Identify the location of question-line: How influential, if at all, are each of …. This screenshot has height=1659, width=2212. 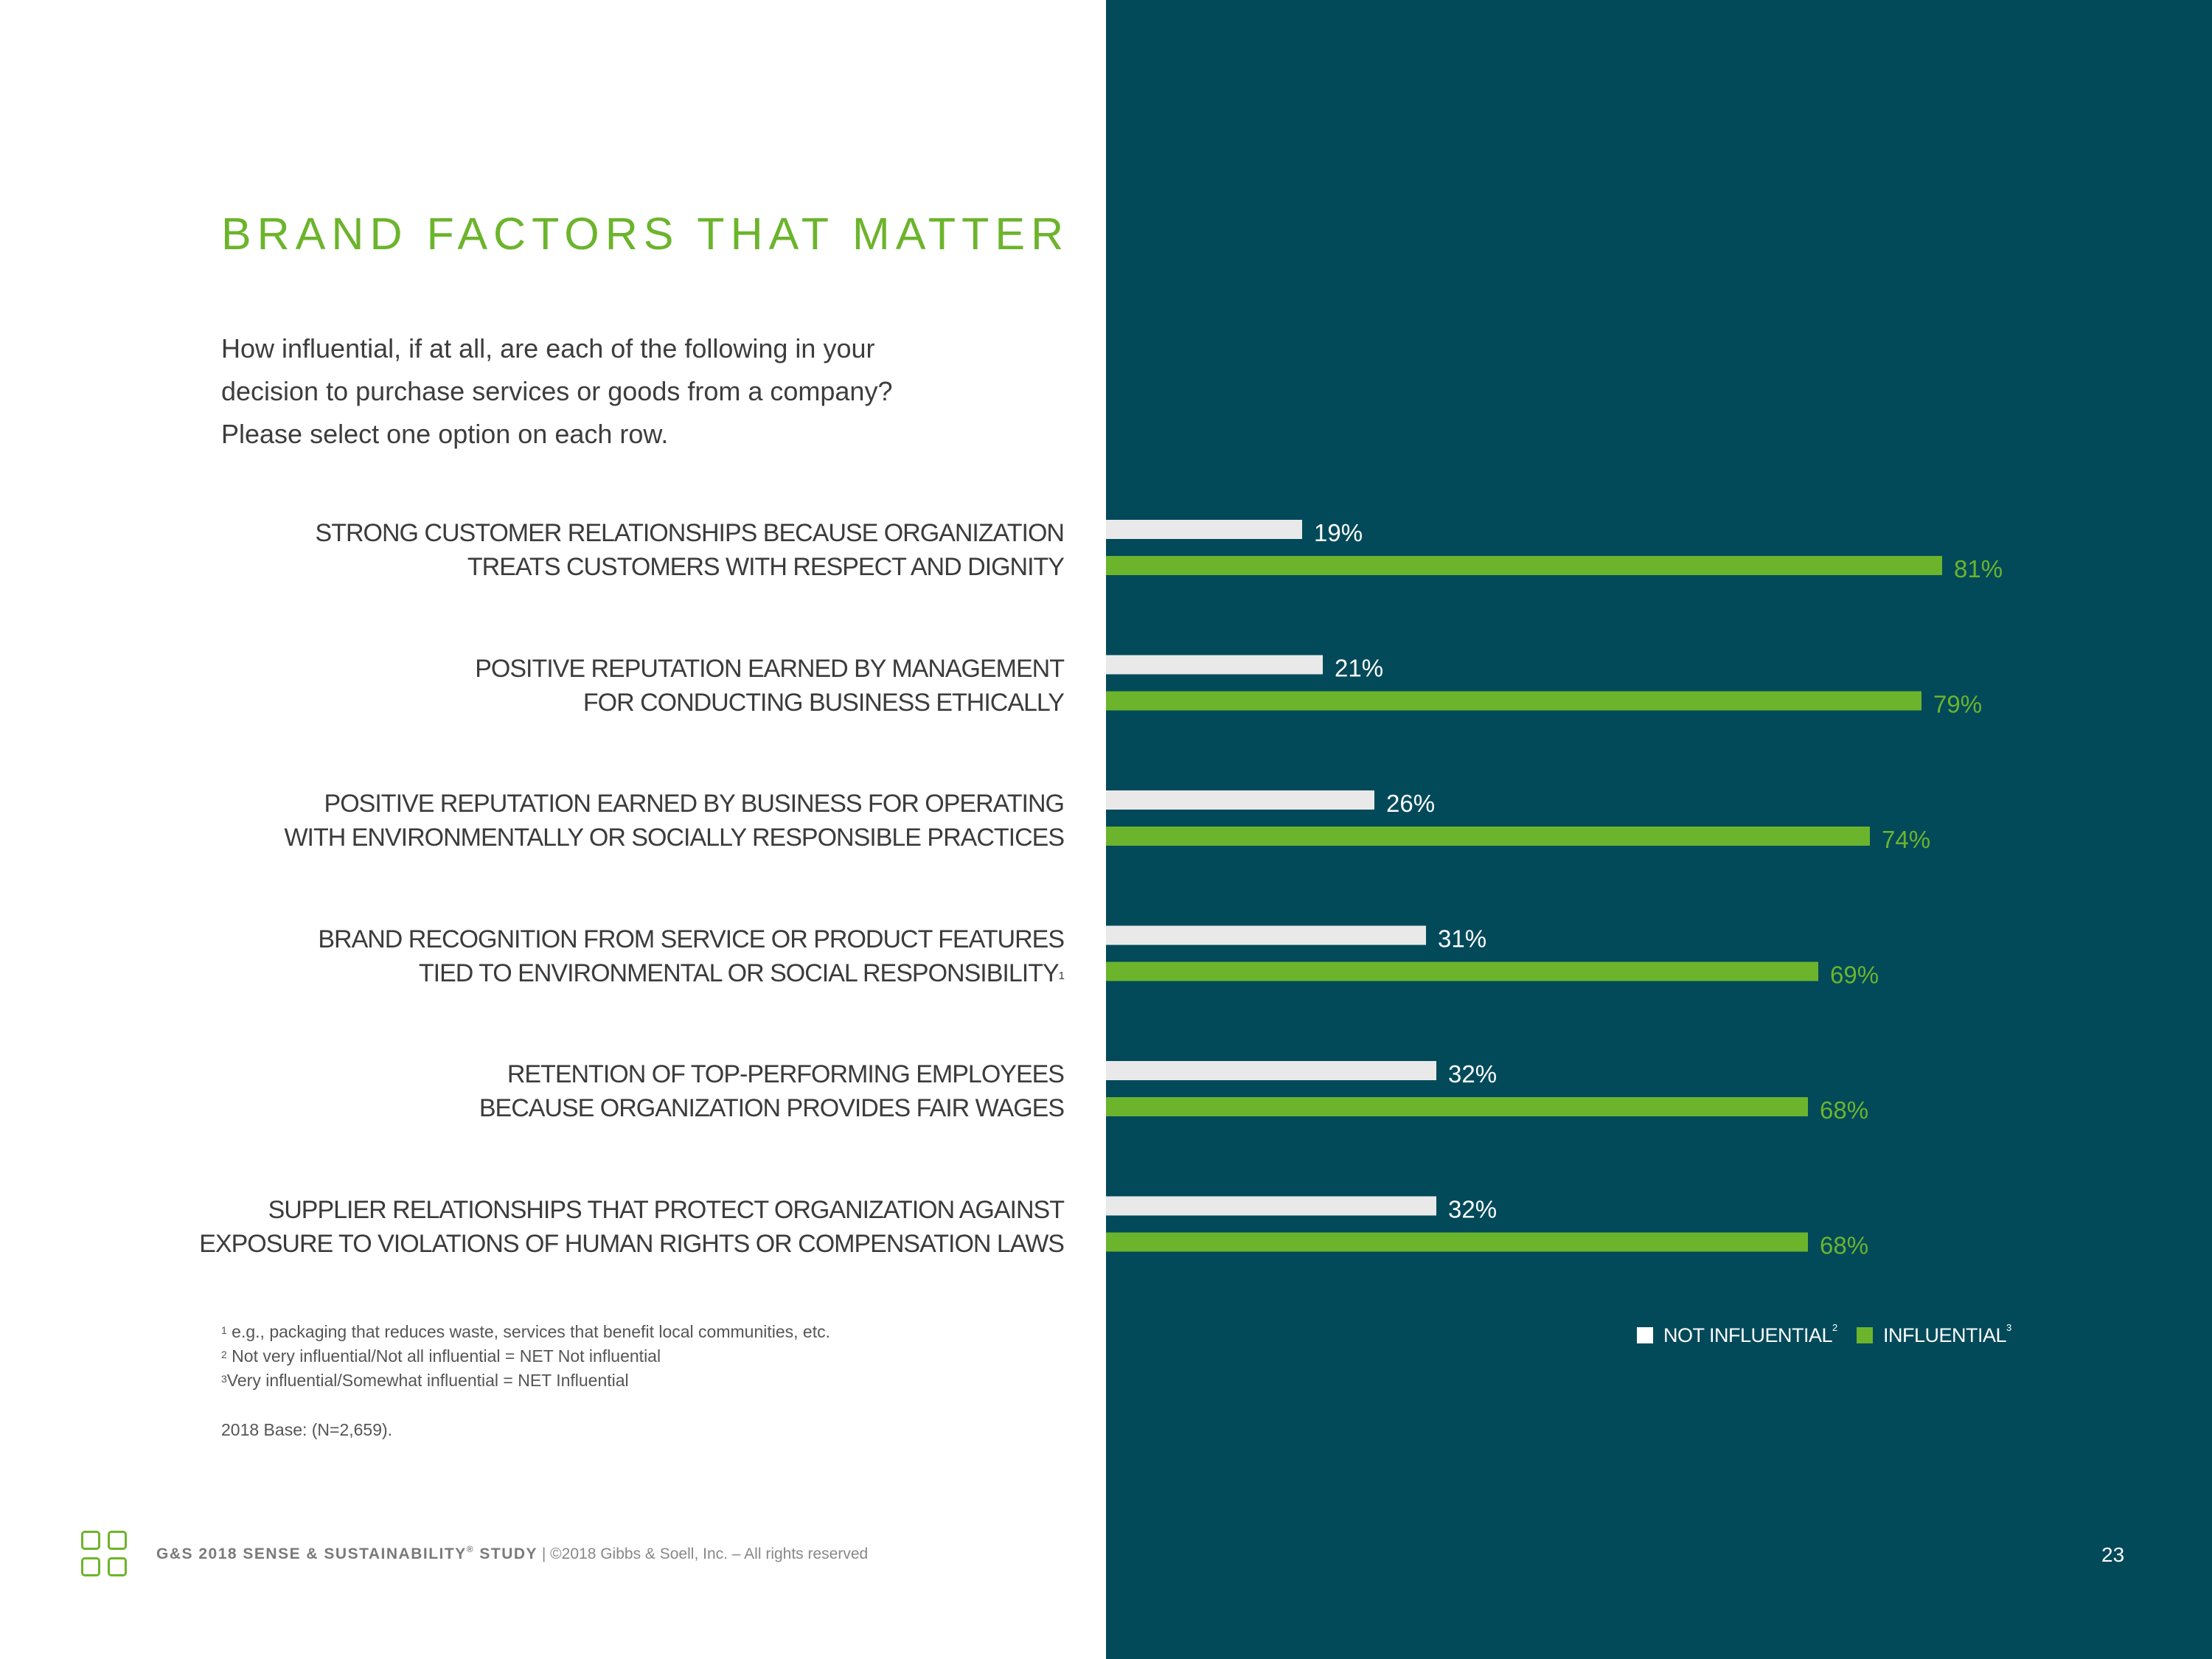
(548, 348).